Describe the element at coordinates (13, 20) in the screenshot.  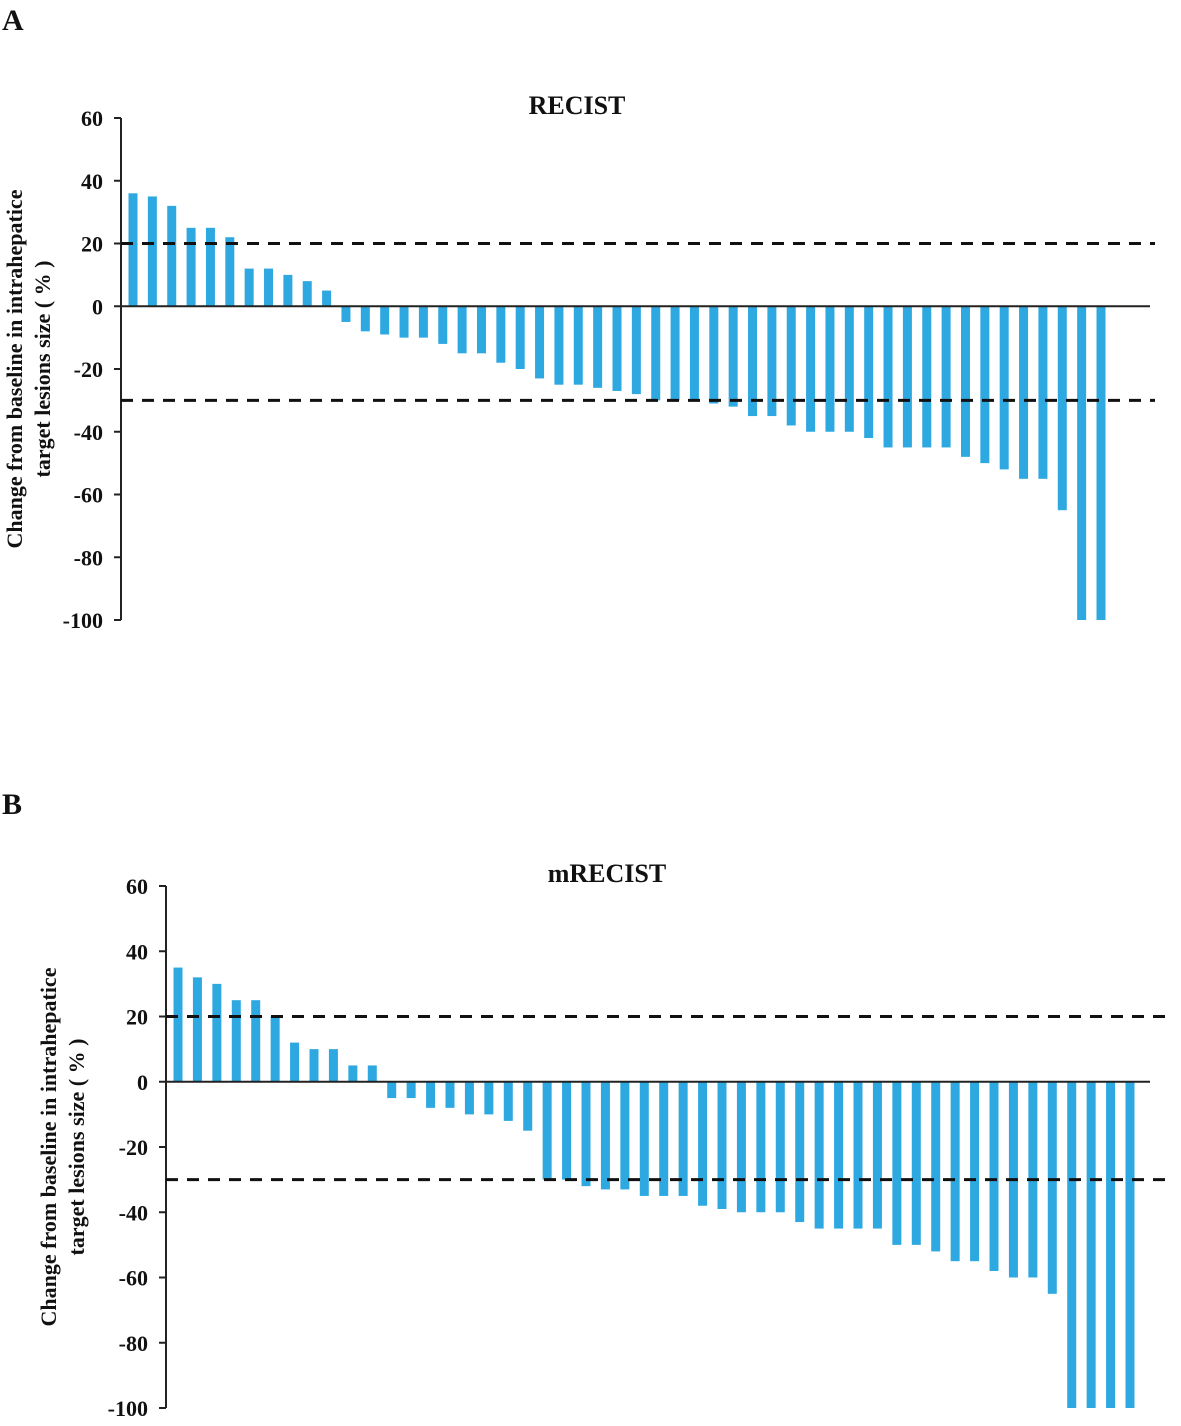
I see `panel-label-a: A` at that location.